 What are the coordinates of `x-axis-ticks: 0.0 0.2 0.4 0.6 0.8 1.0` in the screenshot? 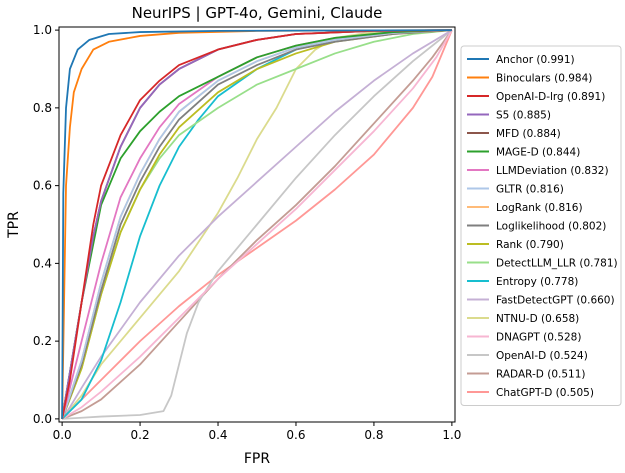 It's located at (257, 432).